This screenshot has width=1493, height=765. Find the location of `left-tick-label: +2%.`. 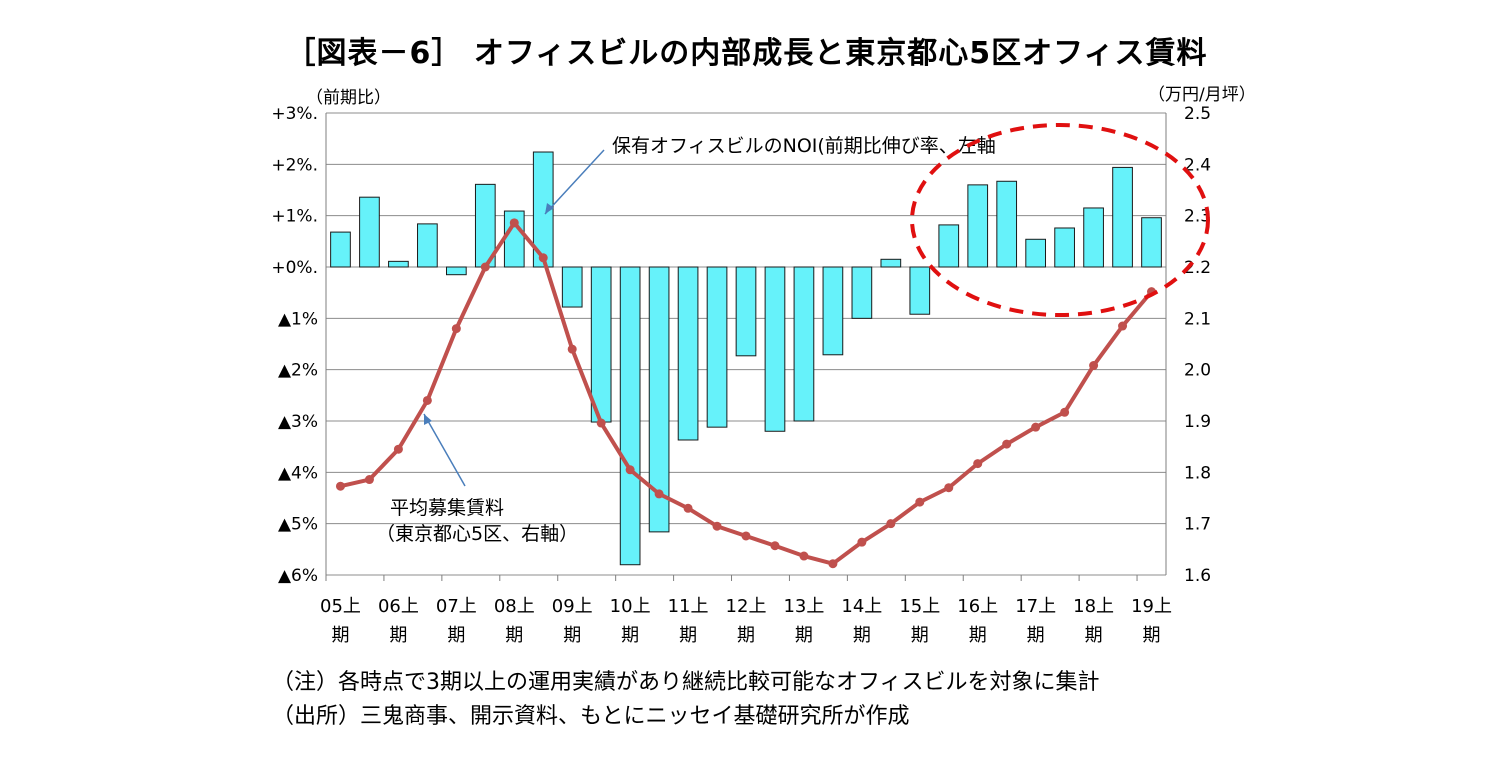

left-tick-label: +2%. is located at coordinates (294, 165).